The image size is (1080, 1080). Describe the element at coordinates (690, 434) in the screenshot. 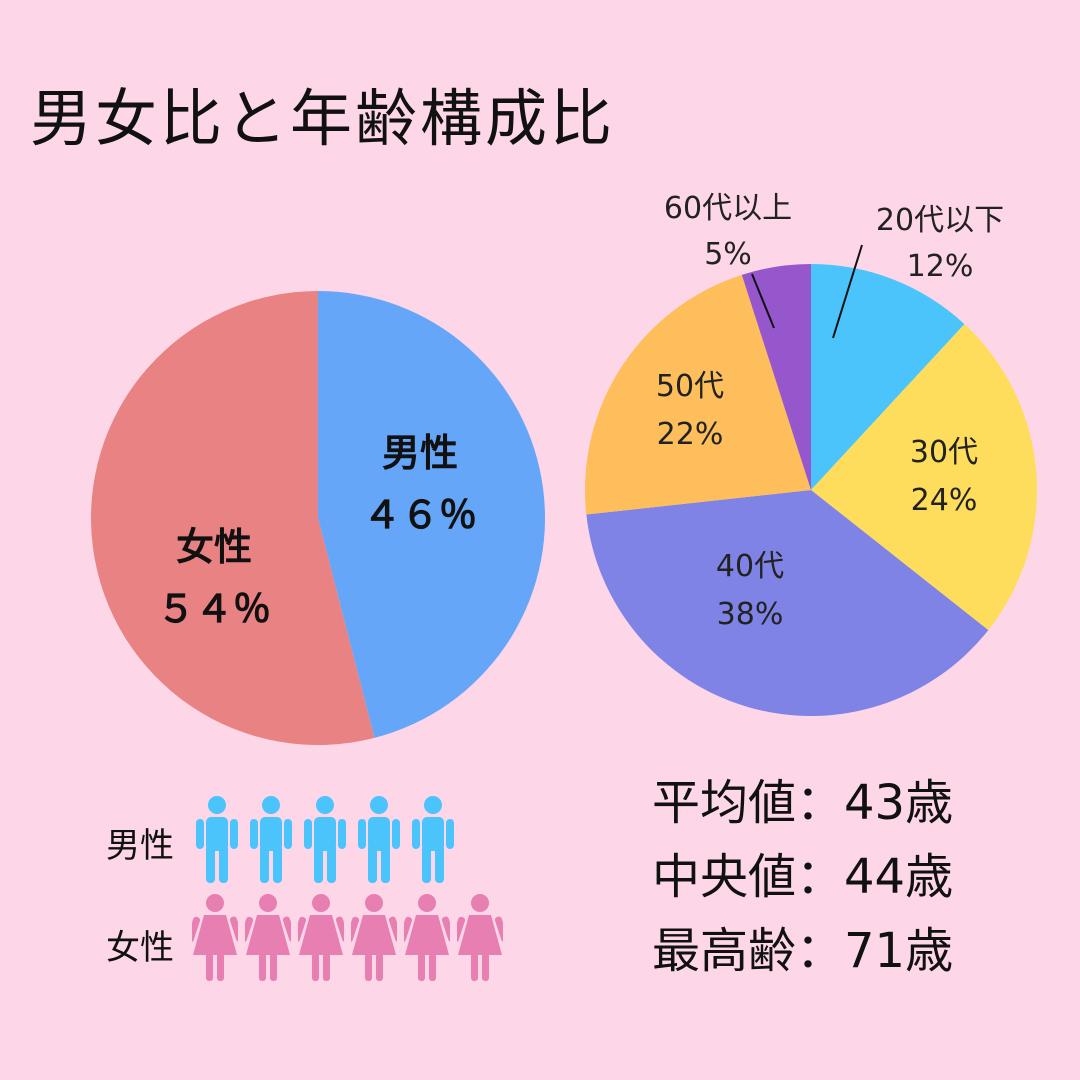

I see `age-value-3: 22%` at that location.